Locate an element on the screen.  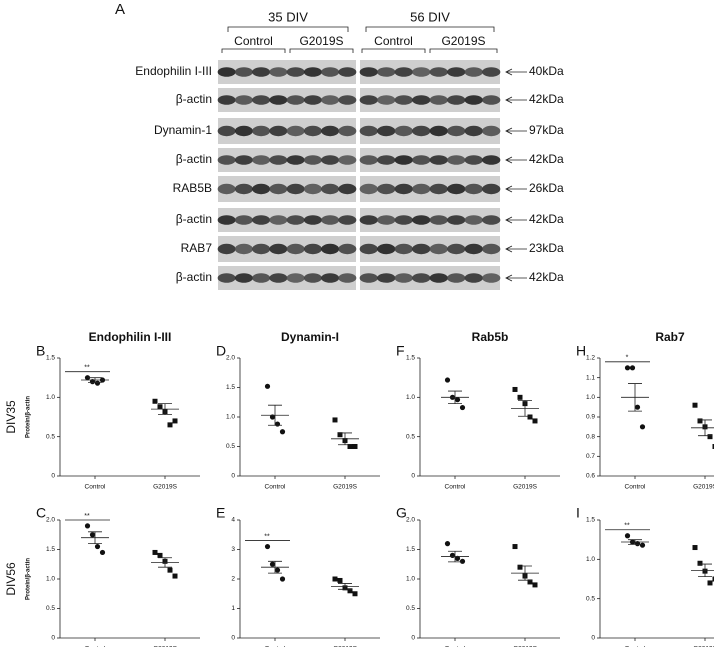
significance-label: ** is located at coordinates (267, 536).